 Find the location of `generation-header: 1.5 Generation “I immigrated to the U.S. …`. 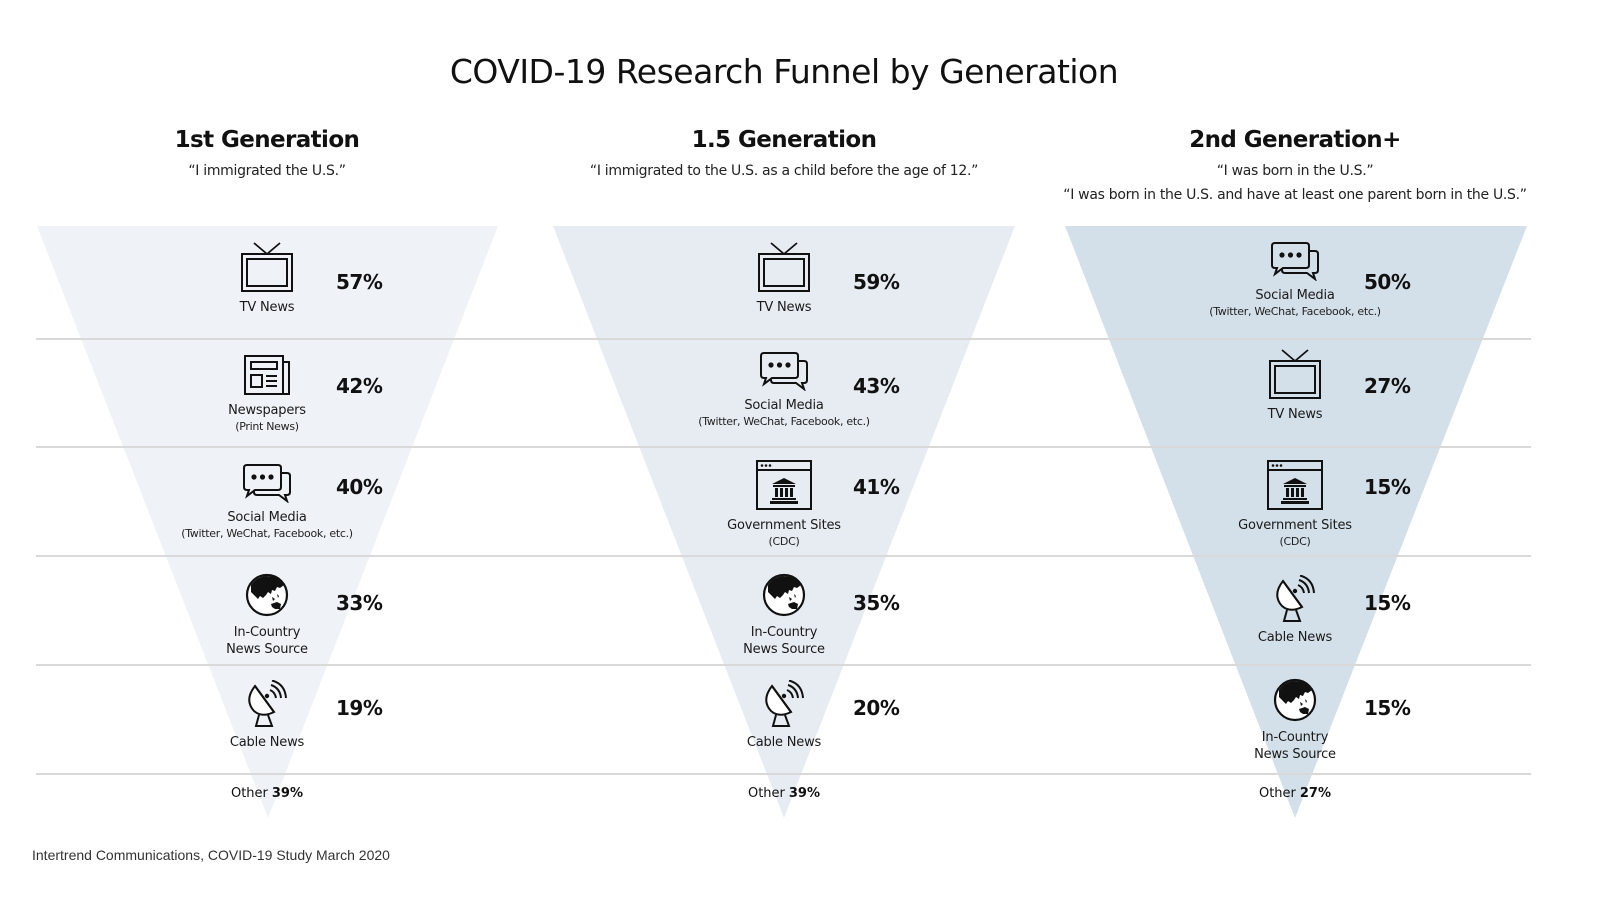

generation-header: 1.5 Generation “I immigrated to the U.S. … is located at coordinates (784, 153).